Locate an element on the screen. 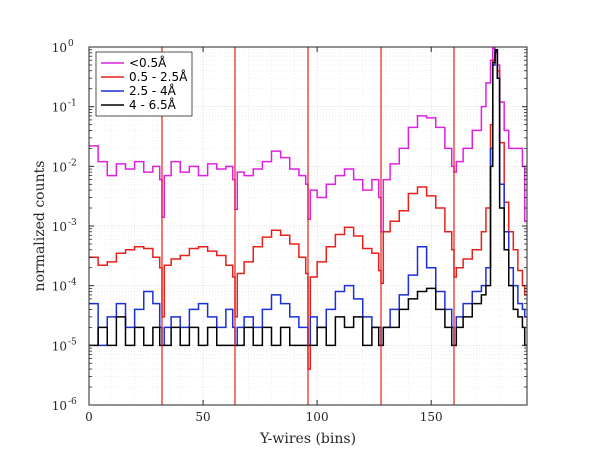  y-tick-exponent: -3 is located at coordinates (72, 223).